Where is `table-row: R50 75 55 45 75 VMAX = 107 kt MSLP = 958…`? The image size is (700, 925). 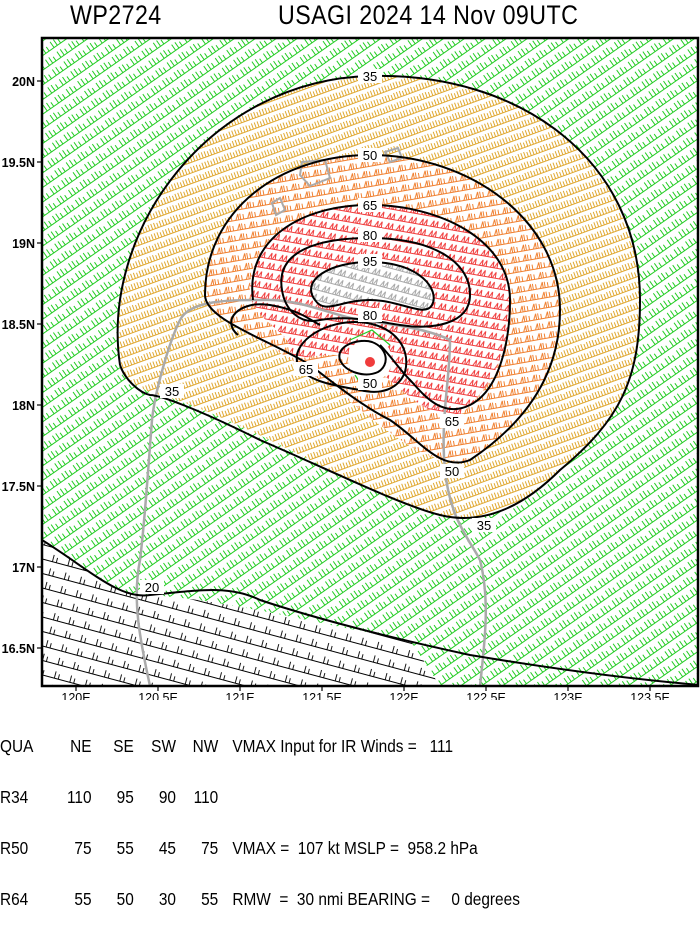 table-row: R50 75 55 45 75 VMAX = 107 kt MSLP = 958… is located at coordinates (260, 848).